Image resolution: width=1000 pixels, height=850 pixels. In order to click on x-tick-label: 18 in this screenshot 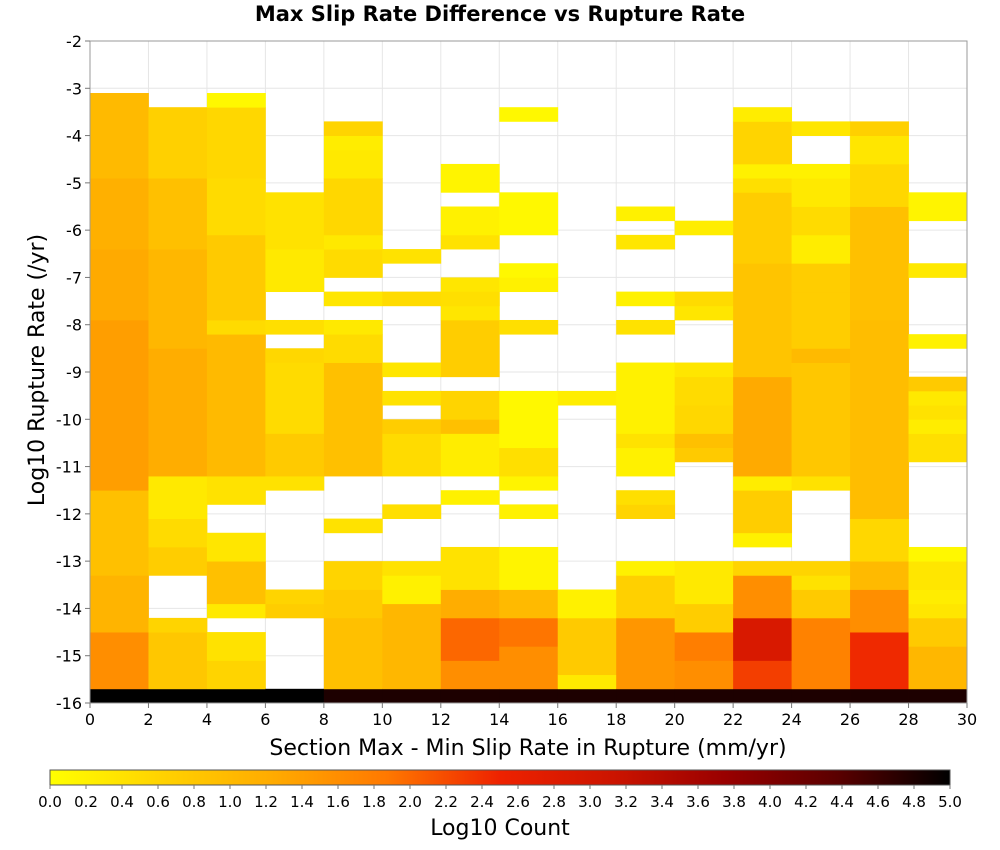, I will do `click(616, 719)`.